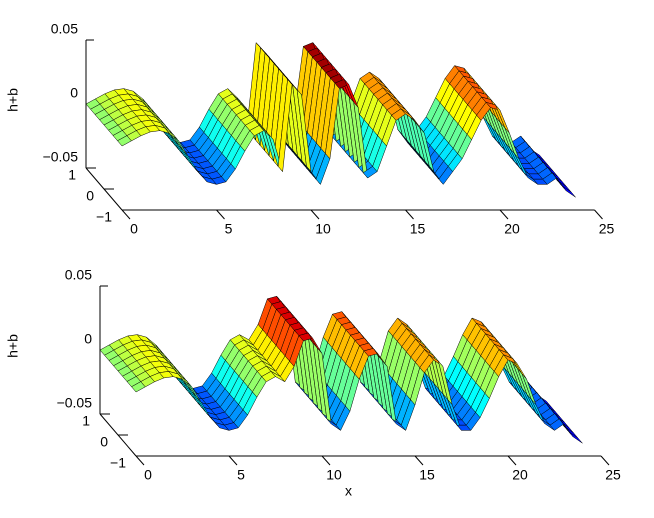 The height and width of the screenshot is (518, 654). Describe the element at coordinates (348, 491) in the screenshot. I see `x-axis-label: x` at that location.